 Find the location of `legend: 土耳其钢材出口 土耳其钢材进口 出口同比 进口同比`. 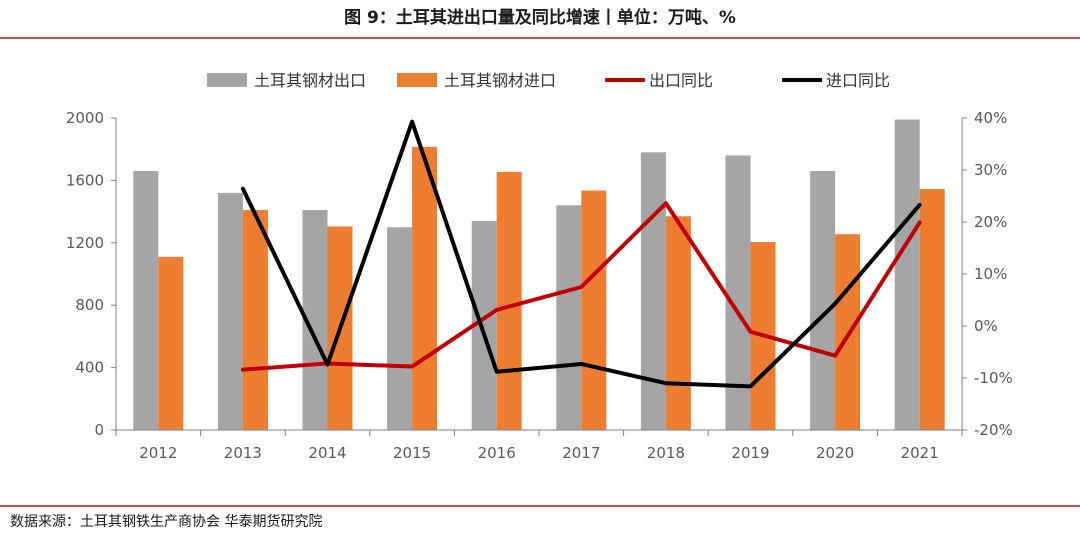

legend: 土耳其钢材出口 土耳其钢材进口 出口同比 进口同比 is located at coordinates (548, 80).